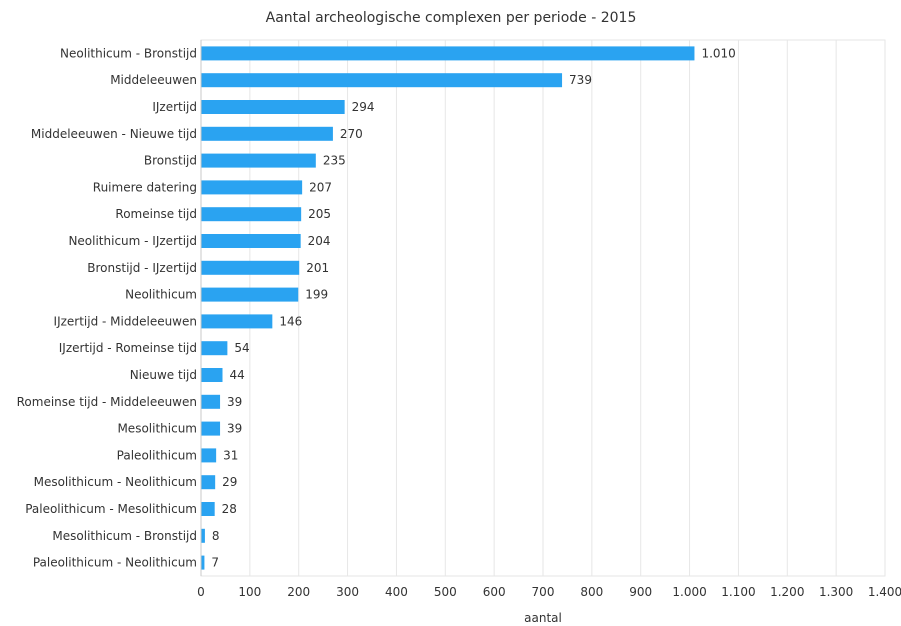 The image size is (901, 626). I want to click on x-tick-label: 1.400, so click(884, 592).